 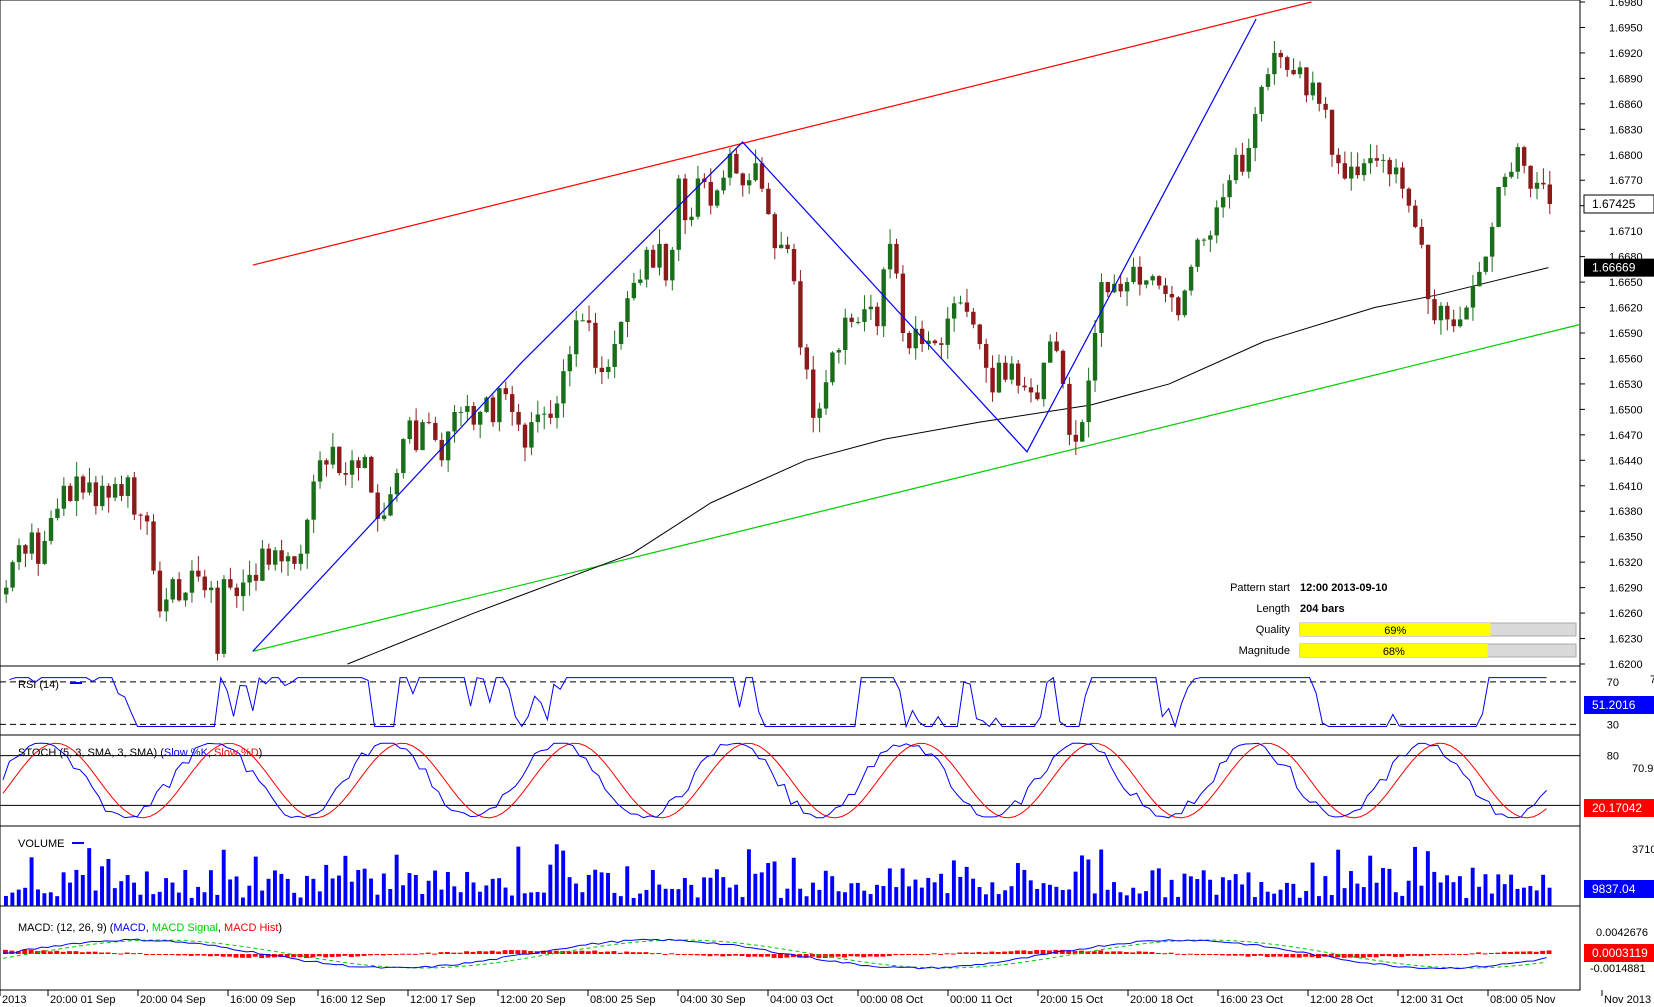 I want to click on macd-upper-label: 0.0042676, so click(x=1622, y=933).